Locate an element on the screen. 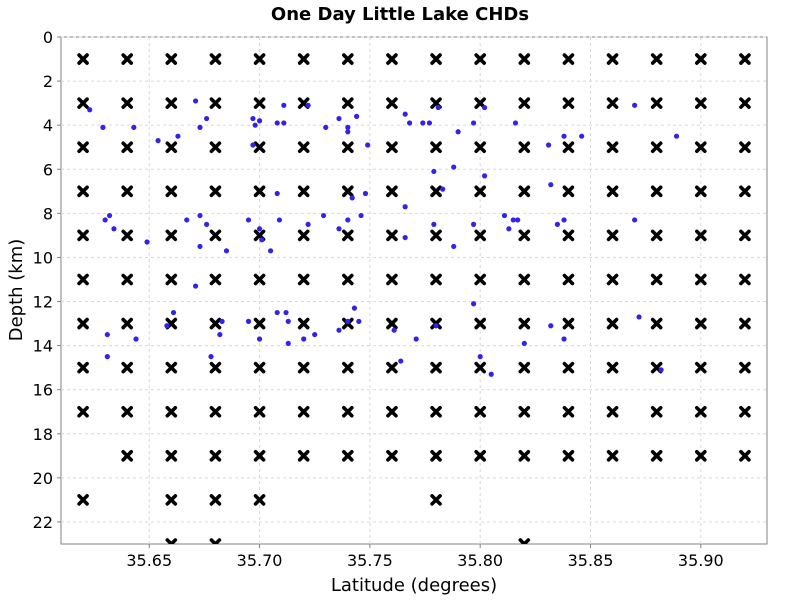  y-tick-label: 10 is located at coordinates (43, 257).